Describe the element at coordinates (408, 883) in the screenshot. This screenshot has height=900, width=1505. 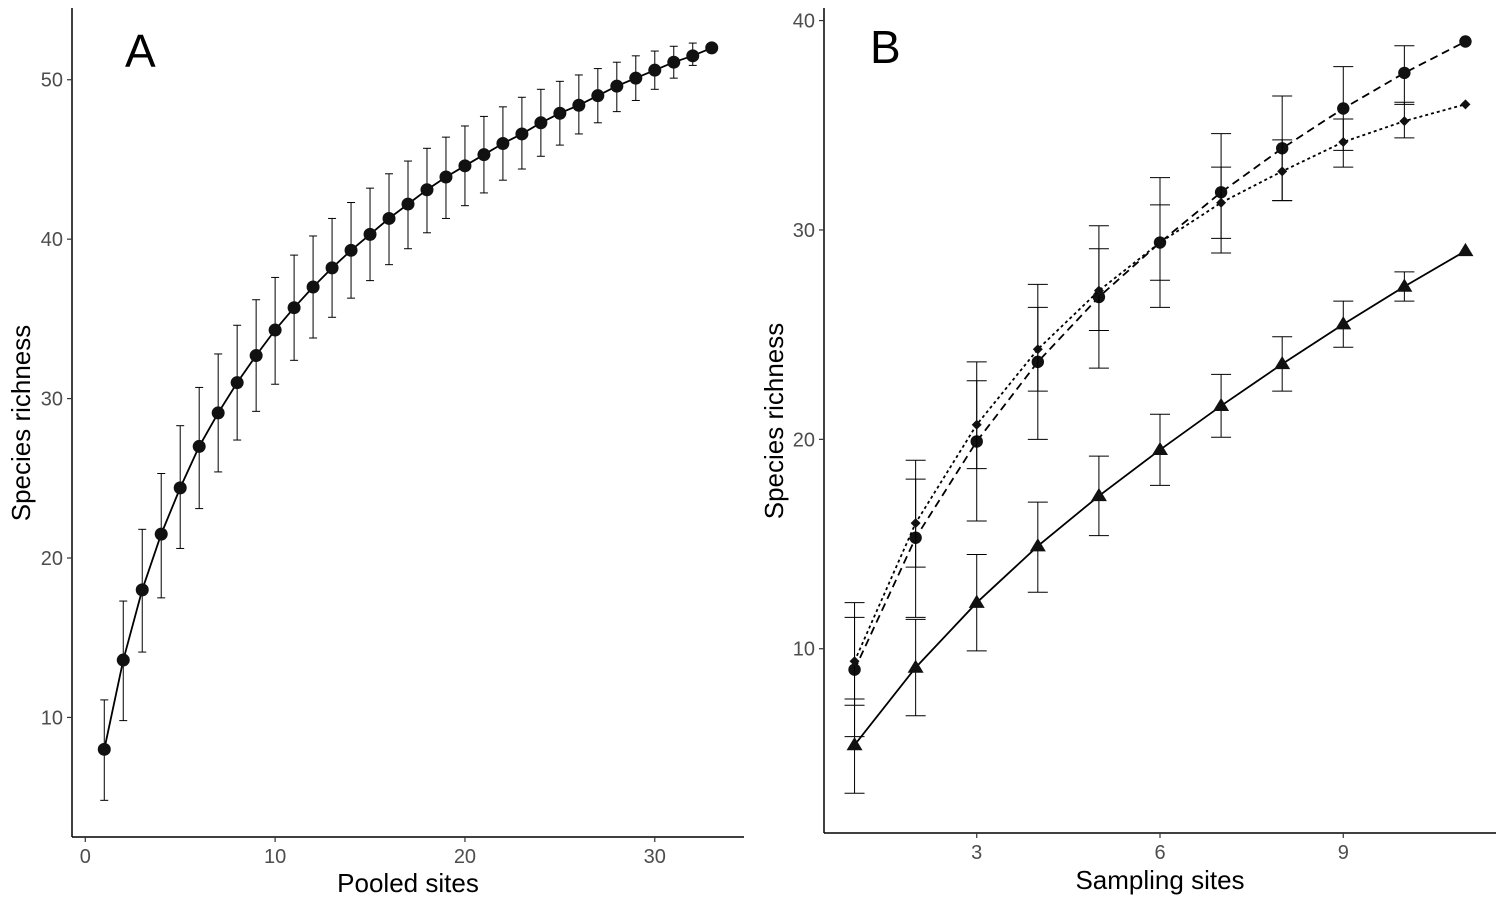
I see `panel-a-x-axis-title: Pooled sites` at that location.